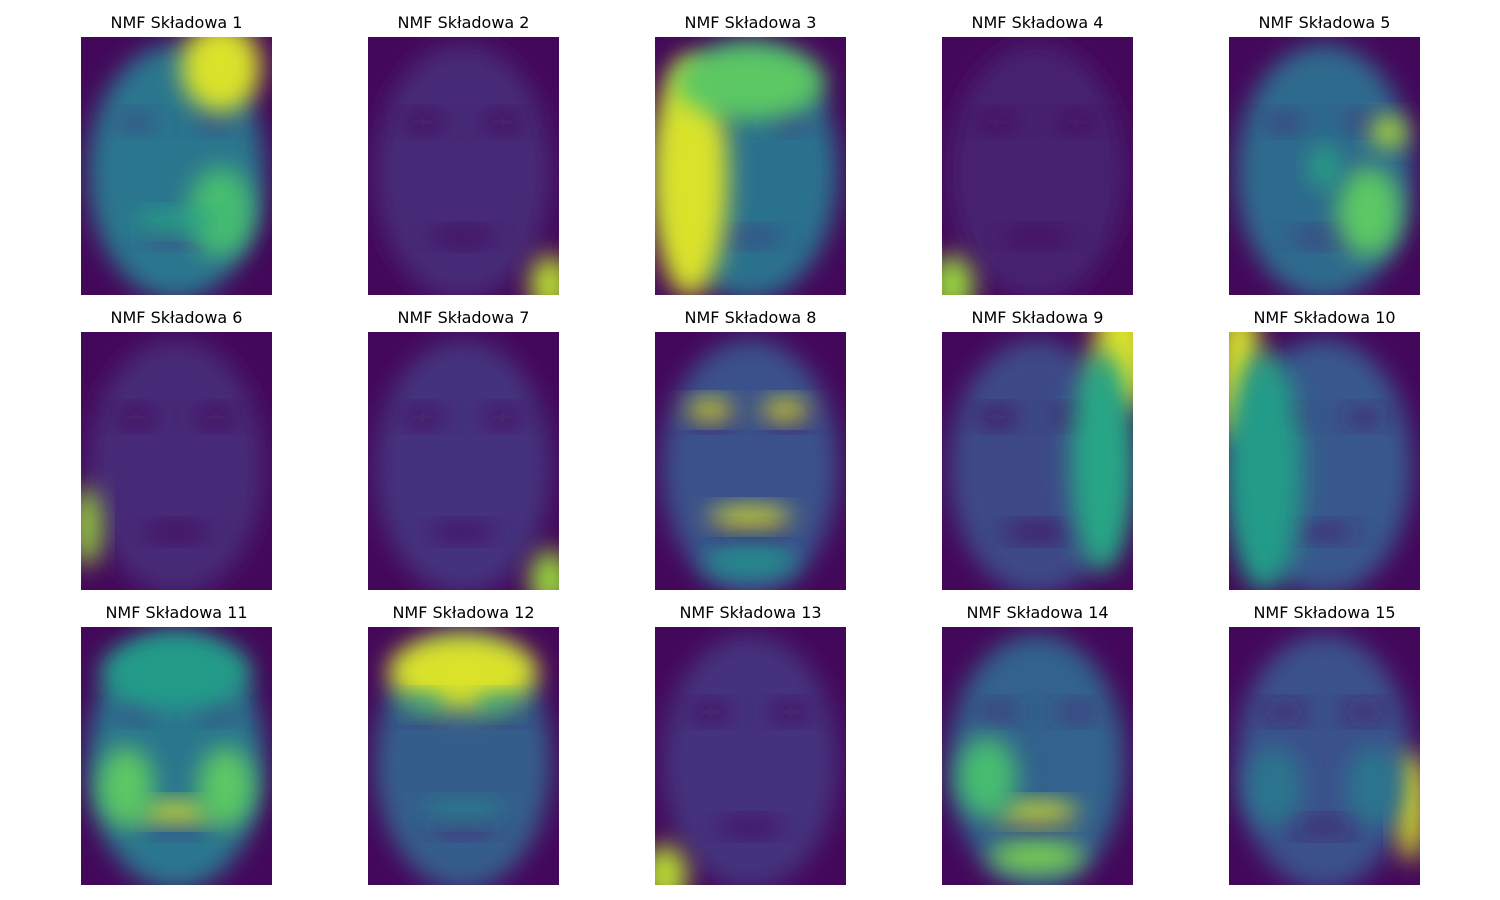 The image size is (1500, 900). I want to click on panel-title: NMF Składowa 15, so click(1324, 612).